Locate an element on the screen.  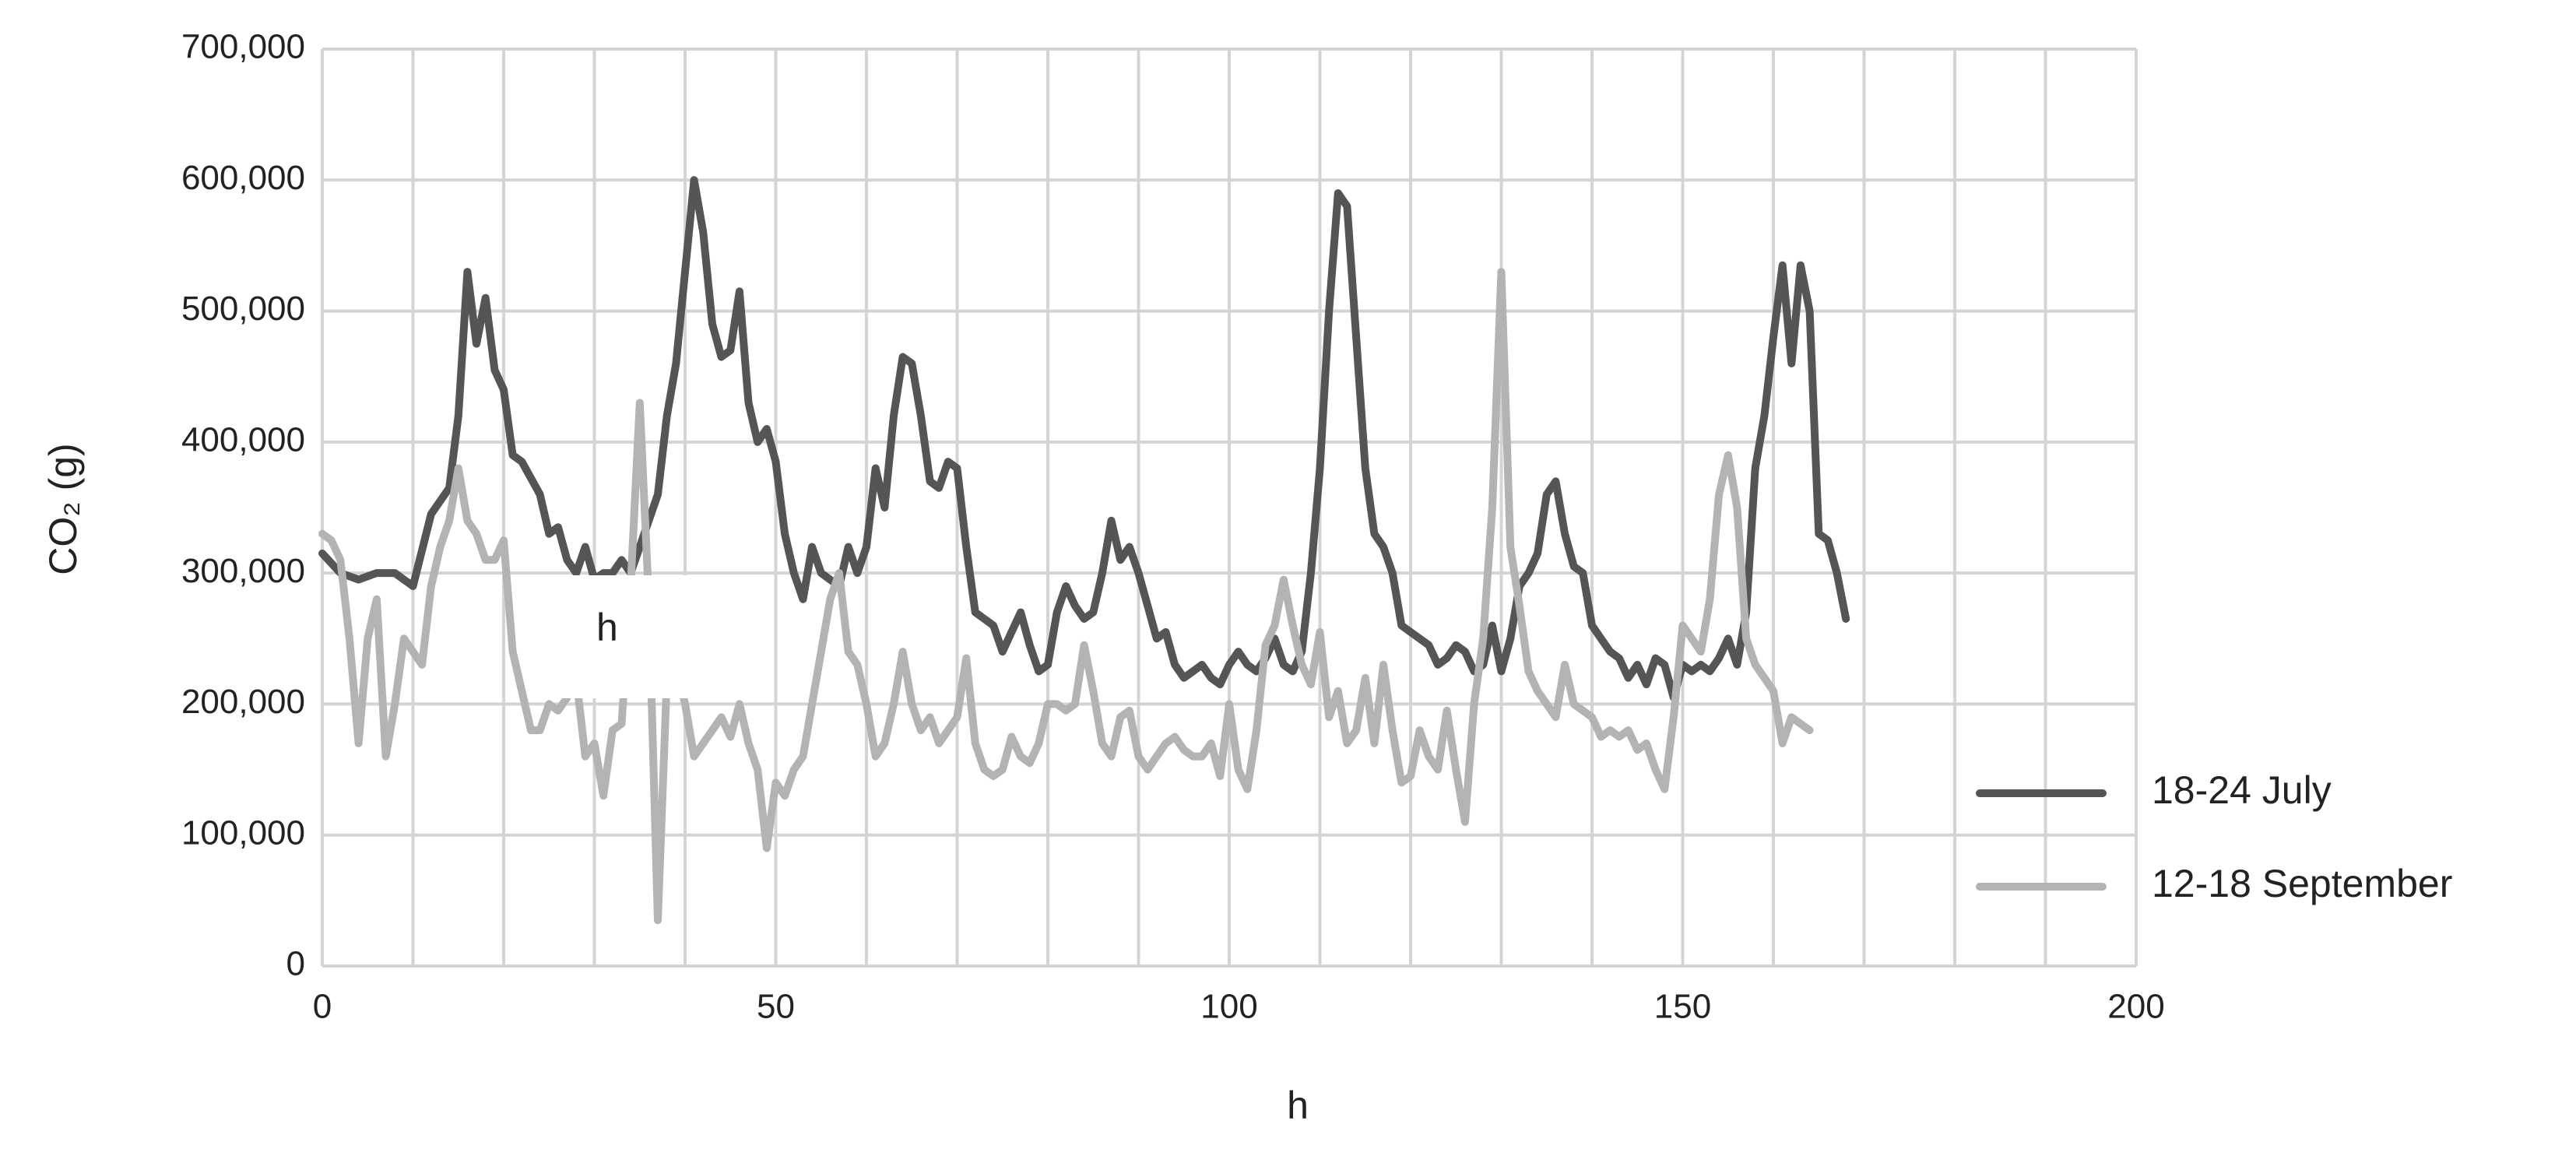
y-tick-label: 100,000 is located at coordinates (243, 832).